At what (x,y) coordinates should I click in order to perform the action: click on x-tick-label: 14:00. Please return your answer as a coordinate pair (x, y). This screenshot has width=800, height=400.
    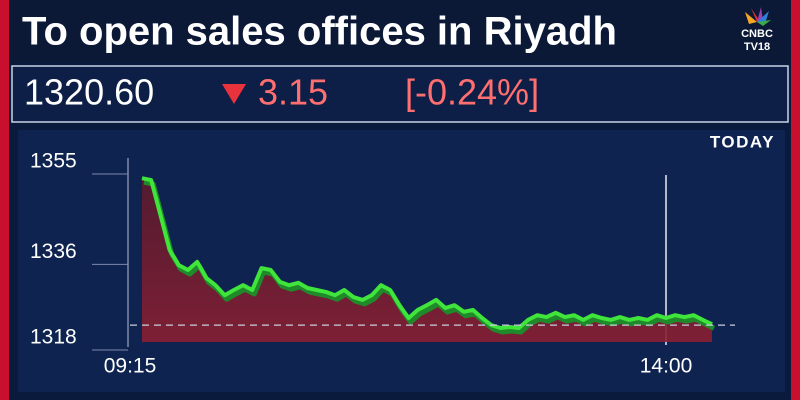
    Looking at the image, I should click on (666, 366).